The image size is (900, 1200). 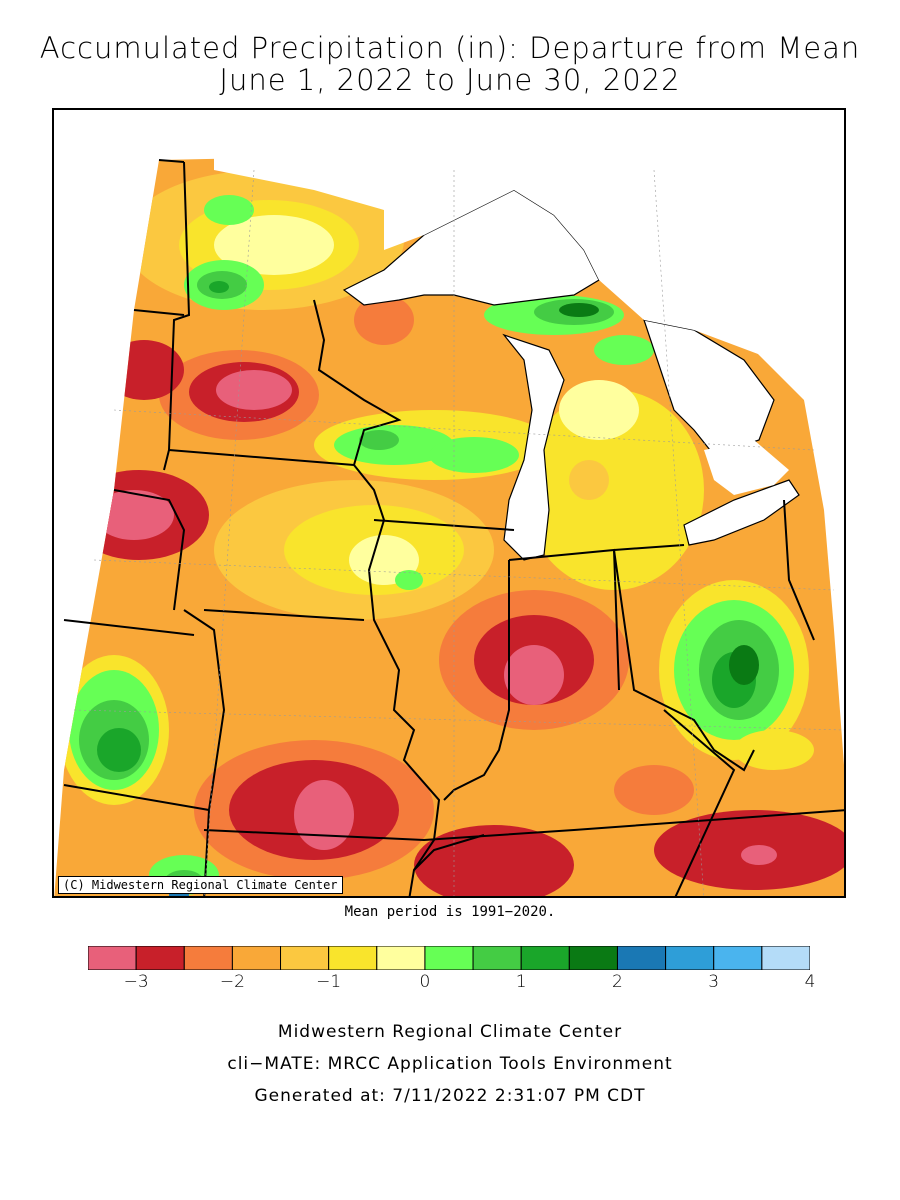 What do you see at coordinates (617, 982) in the screenshot?
I see `legend-tick-label: 2` at bounding box center [617, 982].